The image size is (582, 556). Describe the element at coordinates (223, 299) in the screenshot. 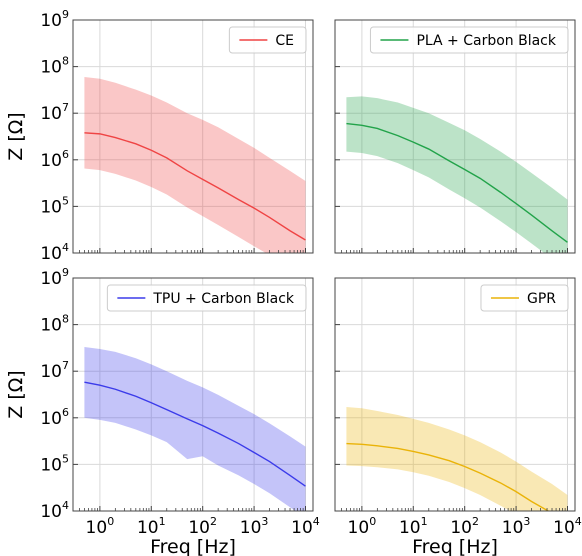

I see `legend-label: TPU + Carbon Black` at that location.